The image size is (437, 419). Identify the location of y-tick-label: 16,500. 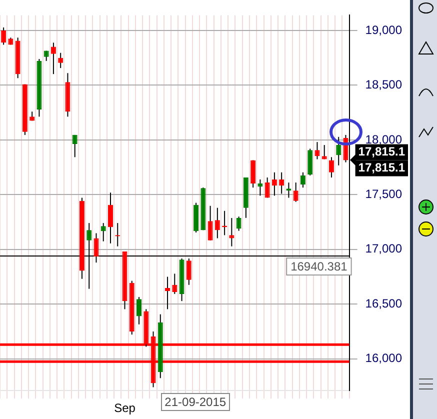
(383, 303).